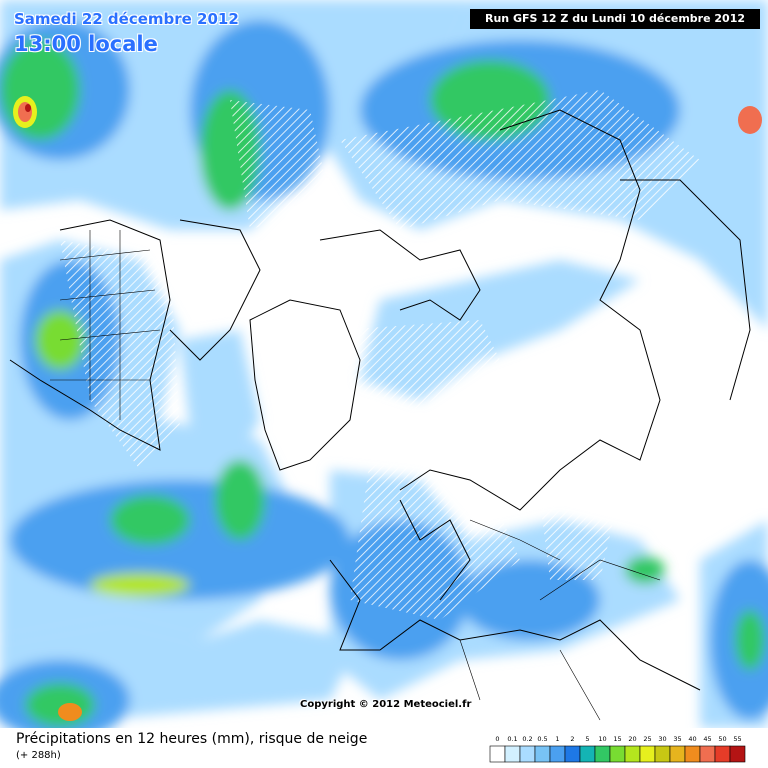 This screenshot has height=768, width=768. Describe the element at coordinates (126, 19) in the screenshot. I see `forecast-date: Samedi 22 décembre 2012` at that location.